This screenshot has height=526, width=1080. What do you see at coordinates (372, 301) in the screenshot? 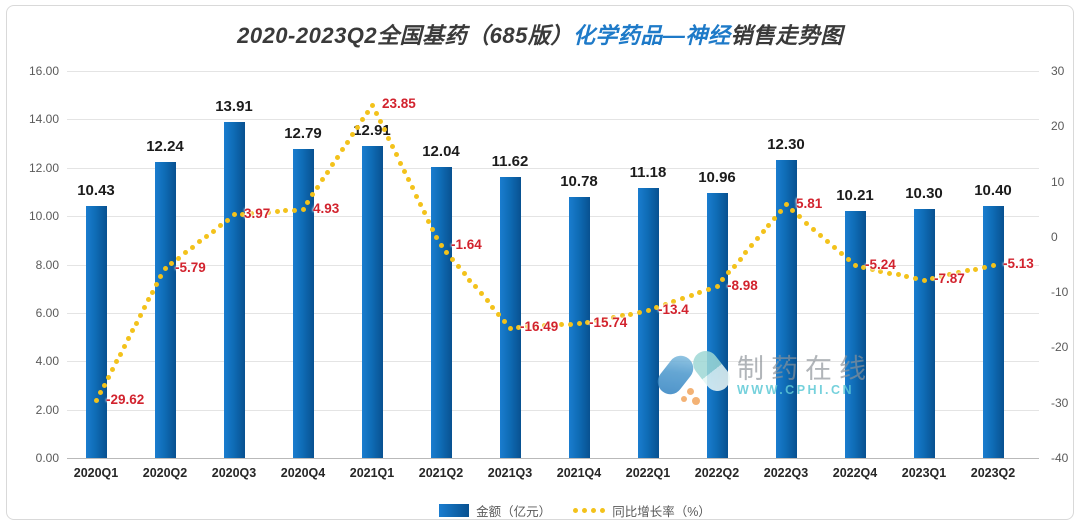
I see `bar-2021Q1` at bounding box center [372, 301].